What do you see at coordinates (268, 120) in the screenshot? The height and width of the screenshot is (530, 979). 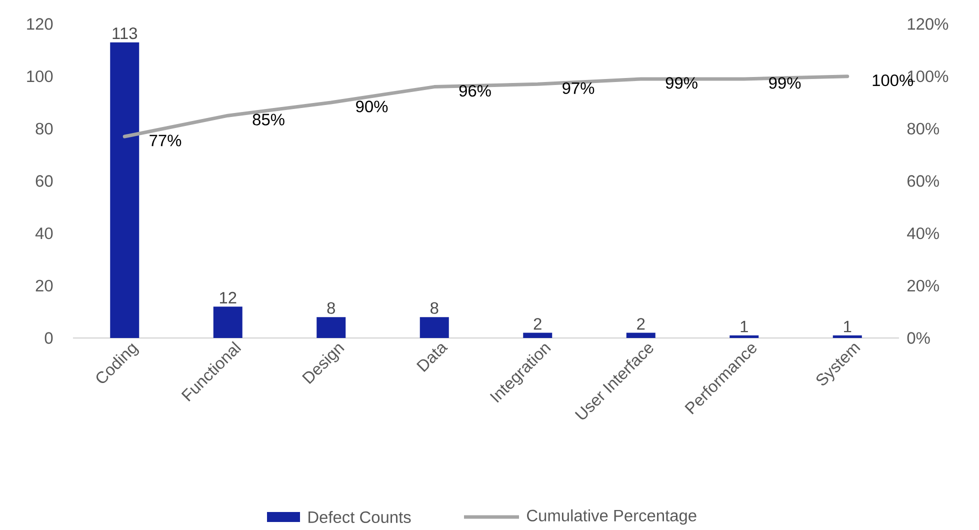 I see `data-label: 85%` at bounding box center [268, 120].